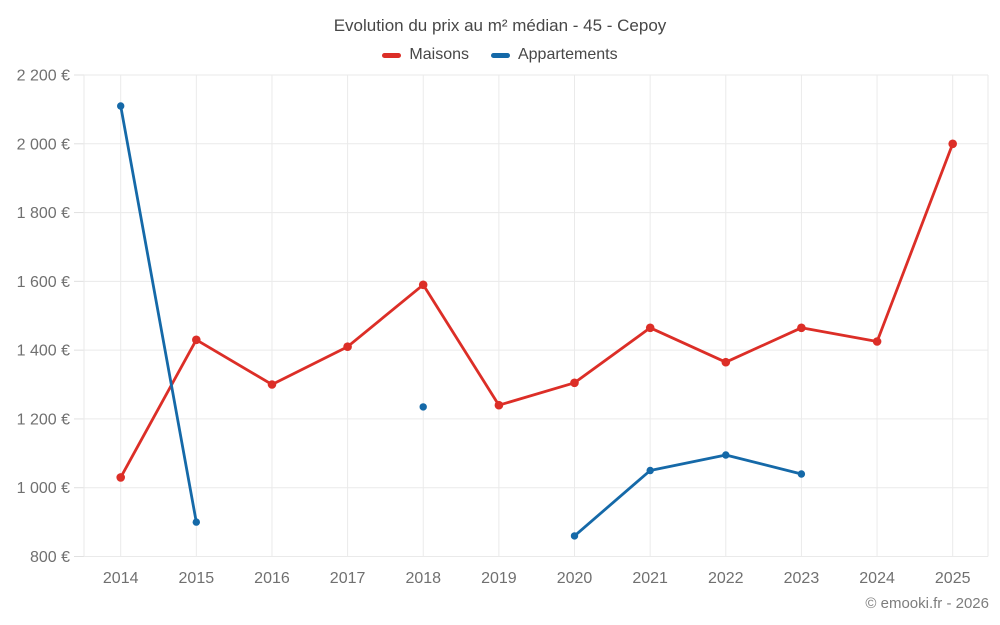 The image size is (1000, 625). Describe the element at coordinates (726, 578) in the screenshot. I see `x-axis-tick-label: 2022` at that location.